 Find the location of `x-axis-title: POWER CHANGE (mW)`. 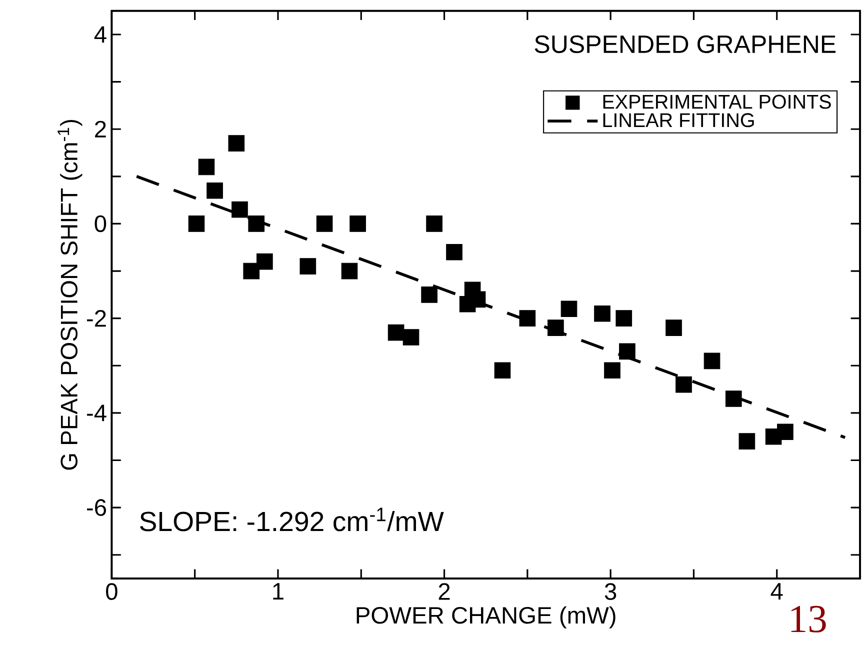

x-axis-title: POWER CHANGE (mW) is located at coordinates (486, 617).